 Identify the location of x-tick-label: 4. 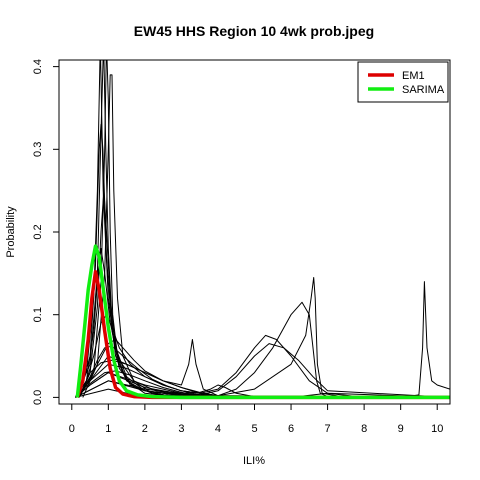
(218, 429).